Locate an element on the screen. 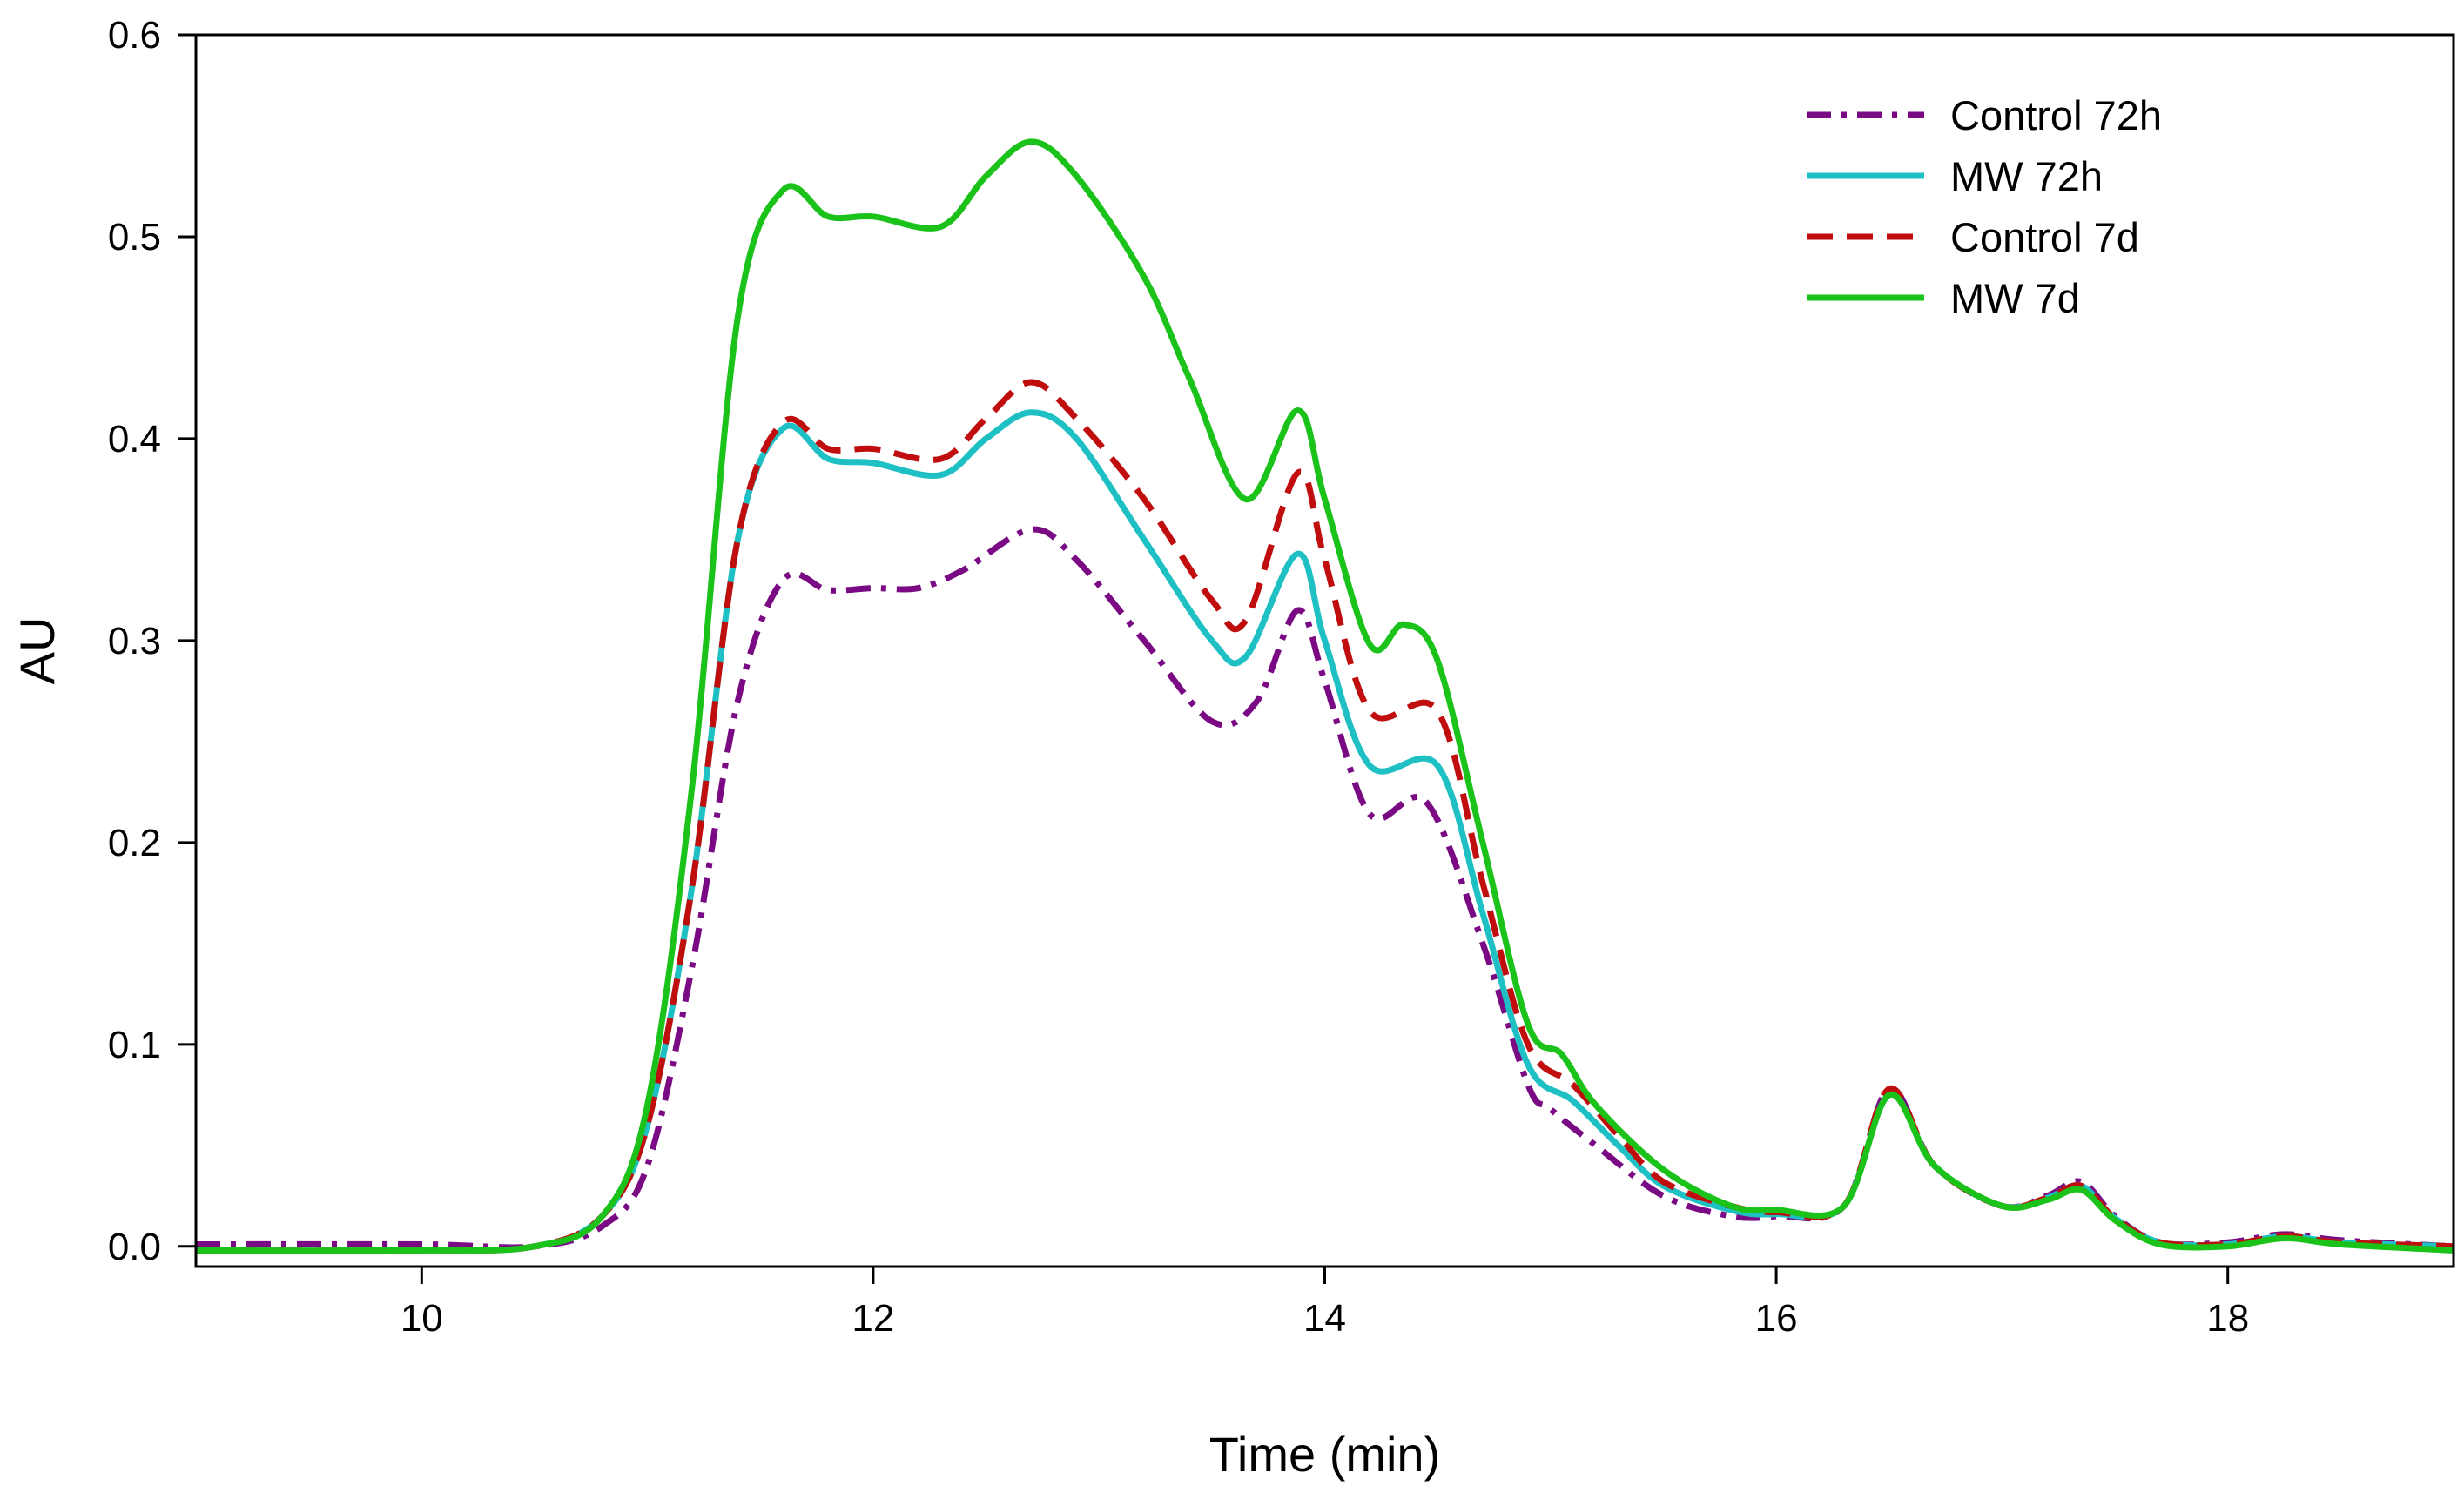 The image size is (2464, 1499). y-tick-label: 0.2 is located at coordinates (135, 843).